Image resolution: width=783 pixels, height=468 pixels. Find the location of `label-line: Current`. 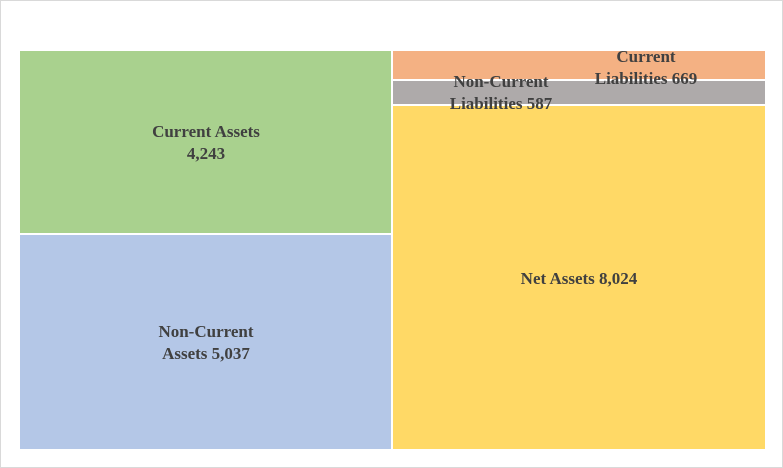

label-line: Current is located at coordinates (646, 56).